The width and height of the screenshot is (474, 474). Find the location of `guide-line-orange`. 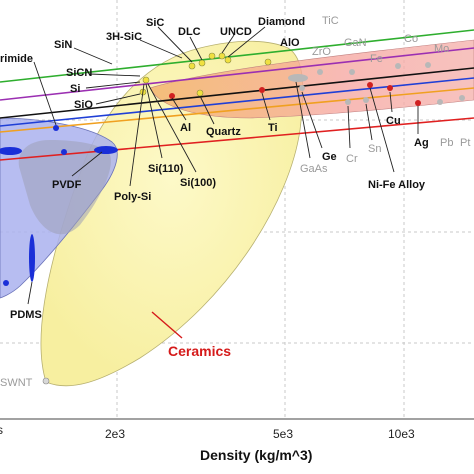

guide-line-orange is located at coordinates (237, 110).